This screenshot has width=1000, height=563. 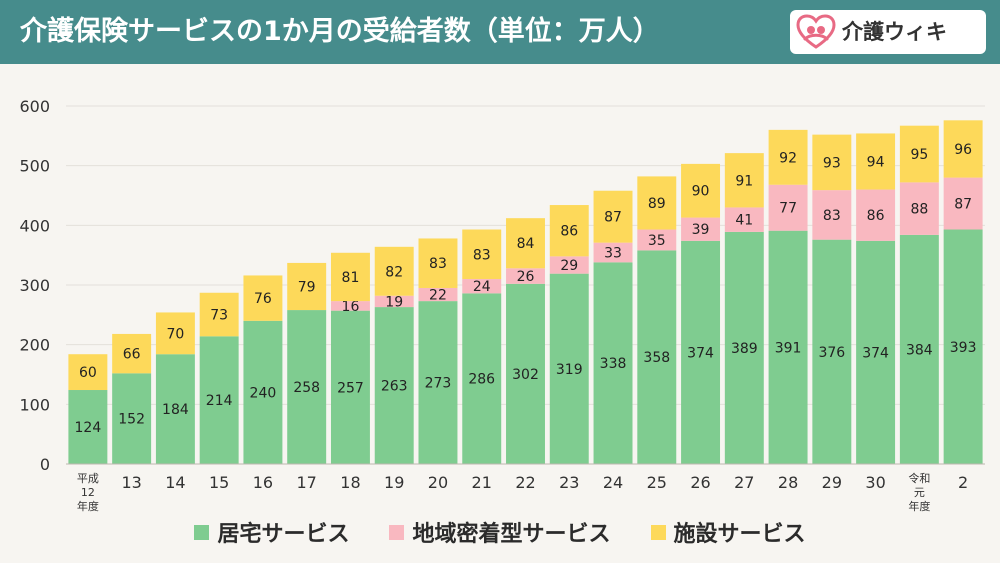 I want to click on data-label: 26, so click(x=526, y=277).